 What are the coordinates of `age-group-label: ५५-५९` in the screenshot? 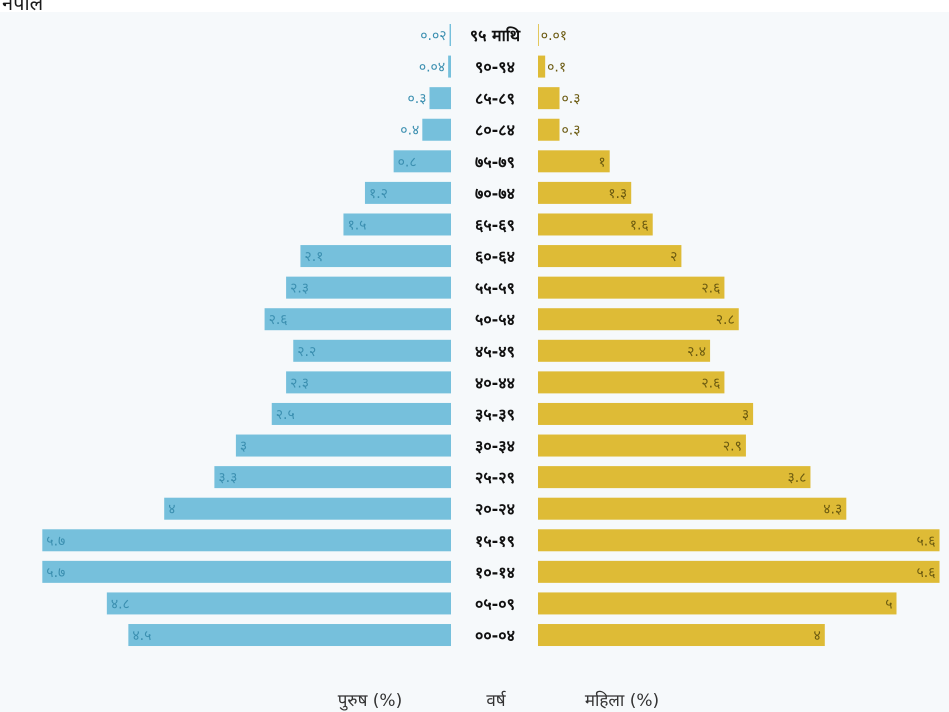 It's located at (495, 288).